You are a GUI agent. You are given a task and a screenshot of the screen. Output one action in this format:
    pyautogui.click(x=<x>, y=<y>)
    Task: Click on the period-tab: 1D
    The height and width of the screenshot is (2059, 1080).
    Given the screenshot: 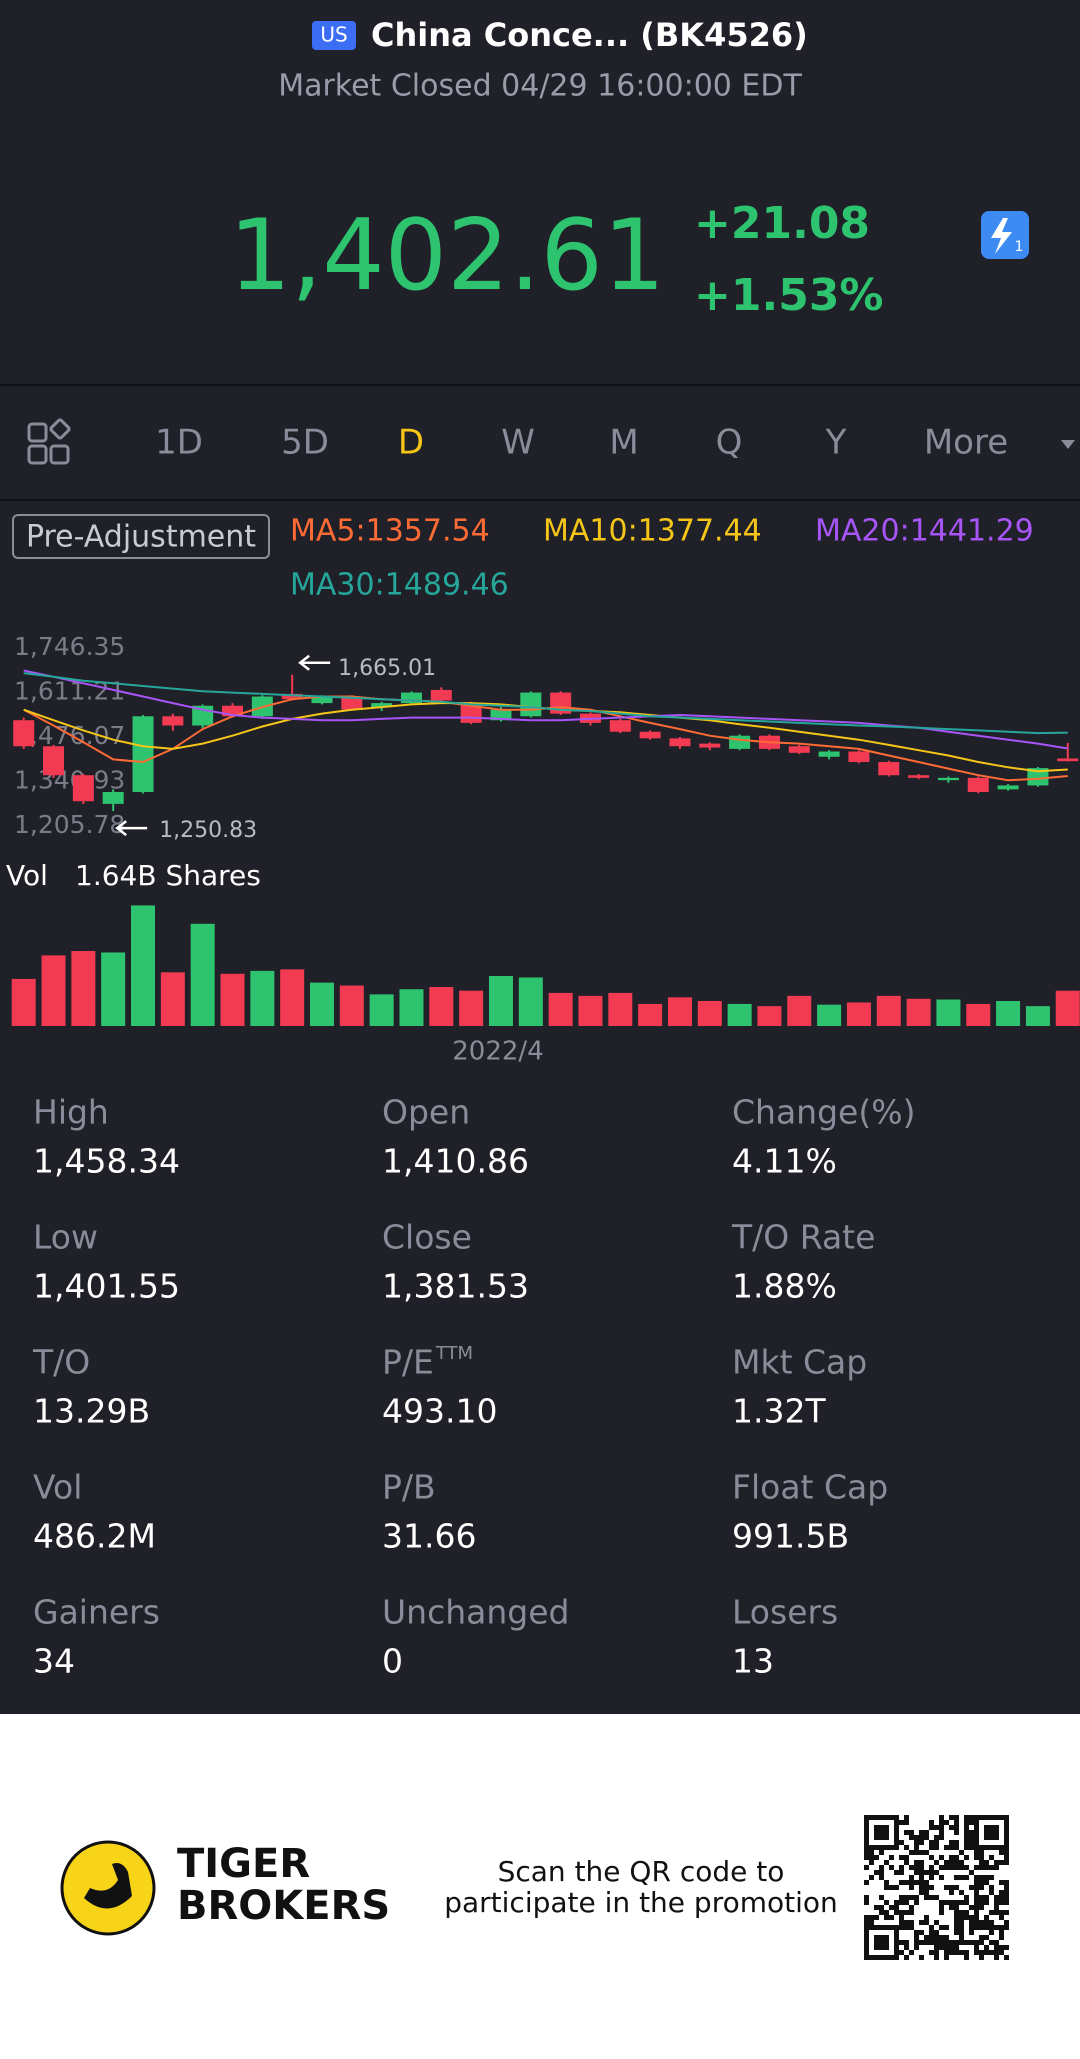 What is the action you would take?
    pyautogui.click(x=179, y=443)
    